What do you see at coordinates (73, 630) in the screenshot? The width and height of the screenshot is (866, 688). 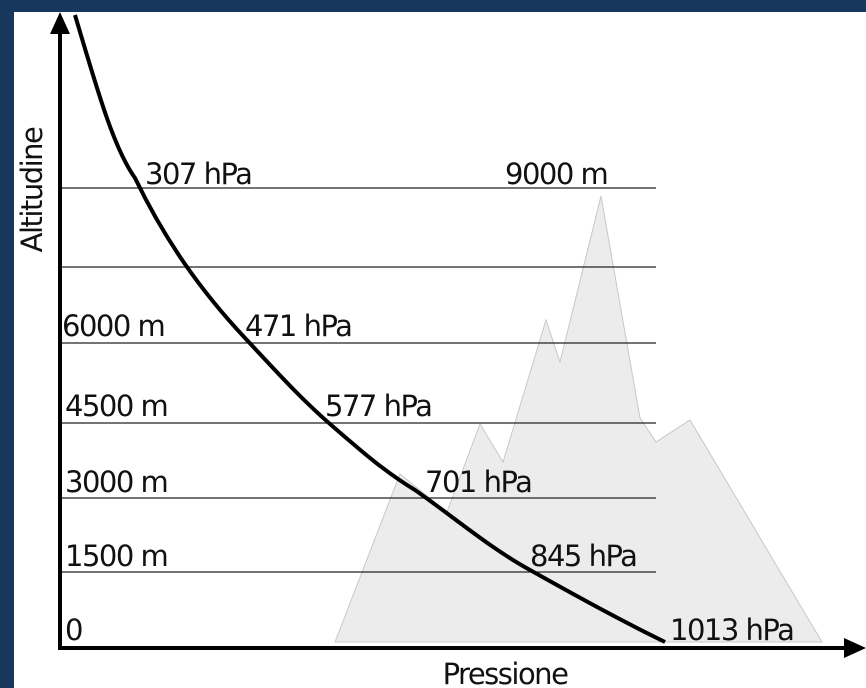 I see `altitude-label: 0` at bounding box center [73, 630].